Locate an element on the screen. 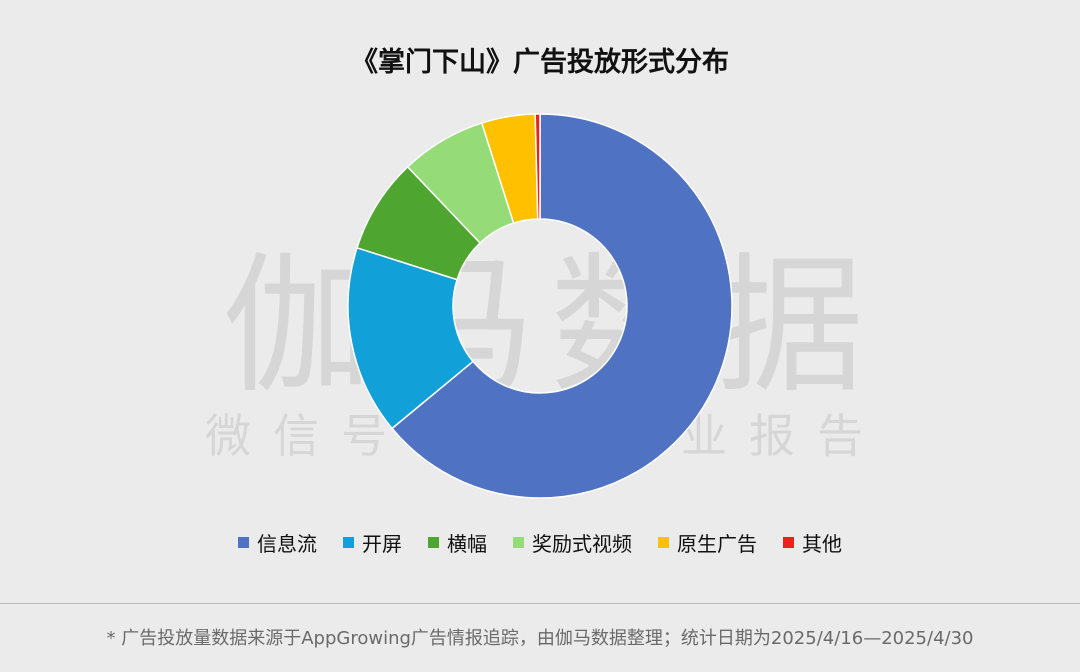 This screenshot has width=1080, height=672. legend-label: 其他 is located at coordinates (822, 544).